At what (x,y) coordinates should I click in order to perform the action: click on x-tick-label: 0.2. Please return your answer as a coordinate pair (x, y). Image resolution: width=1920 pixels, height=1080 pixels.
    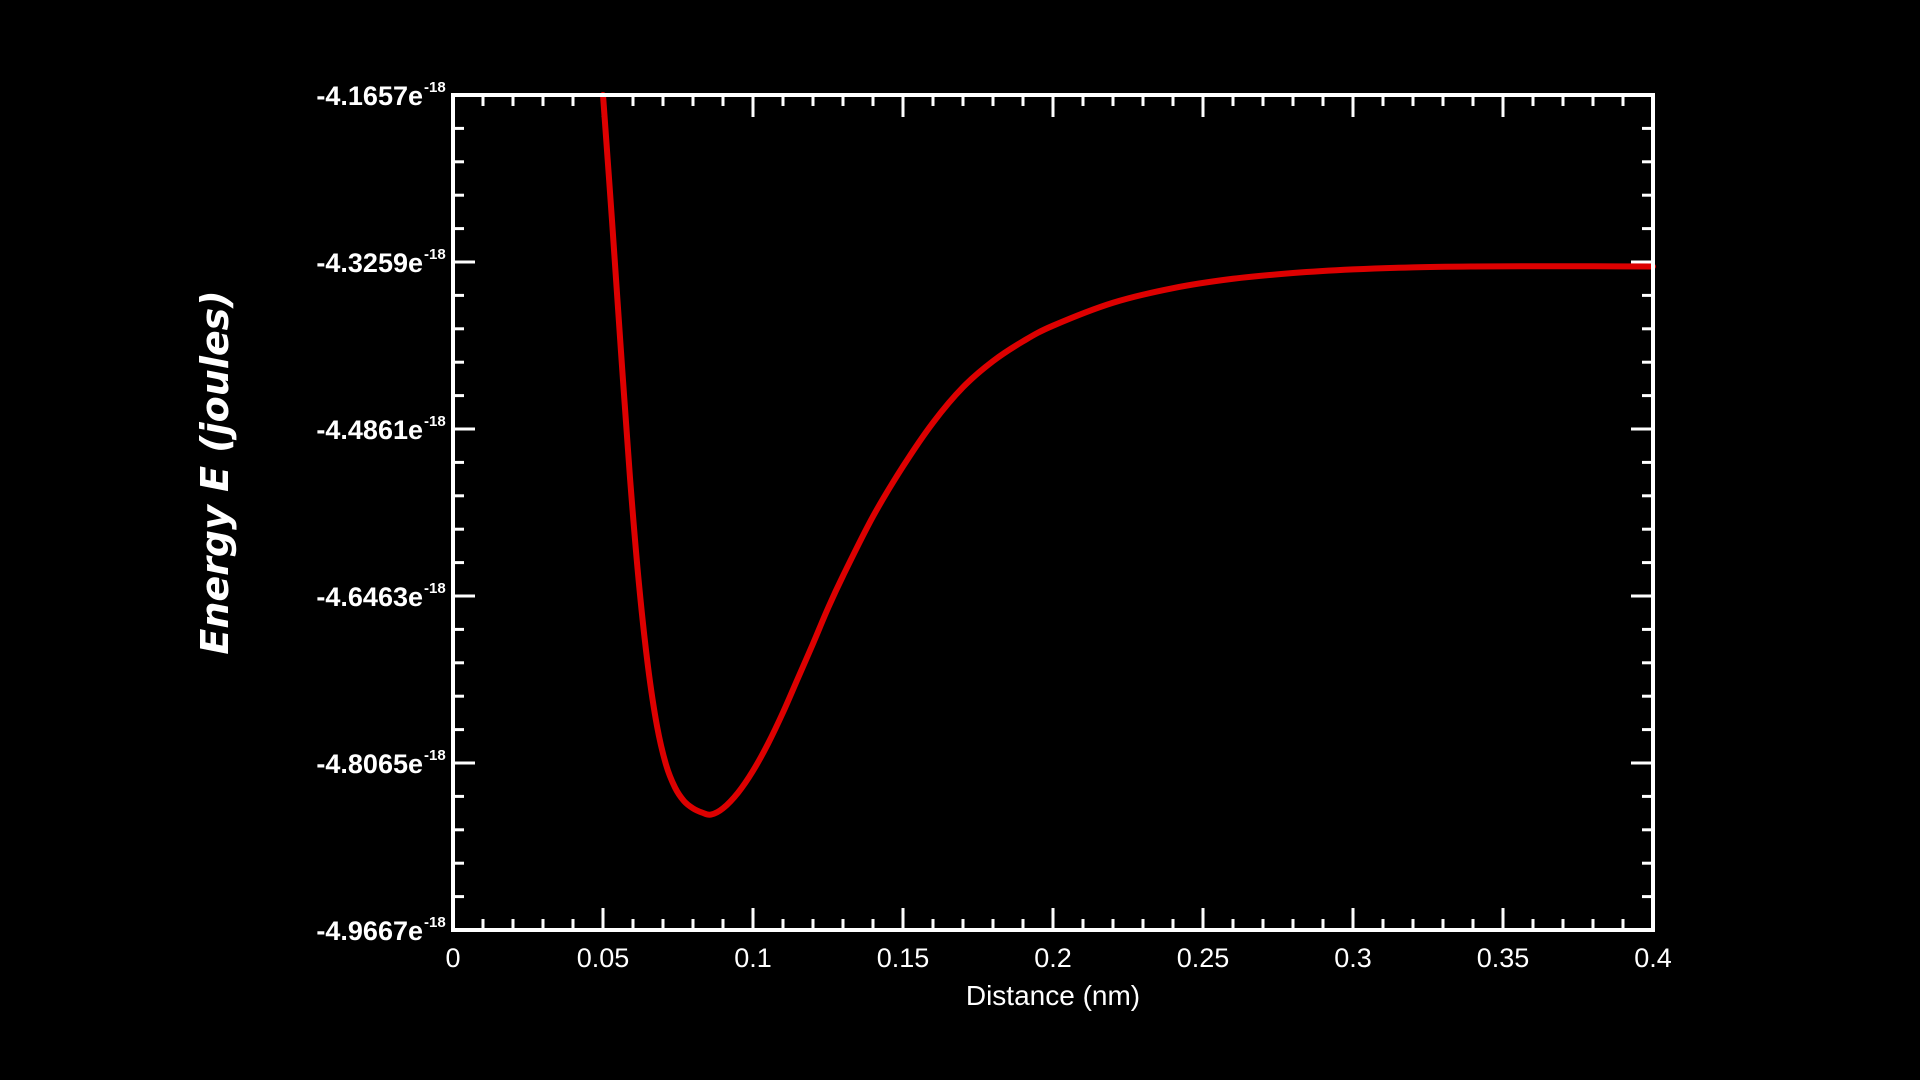
    Looking at the image, I should click on (1053, 958).